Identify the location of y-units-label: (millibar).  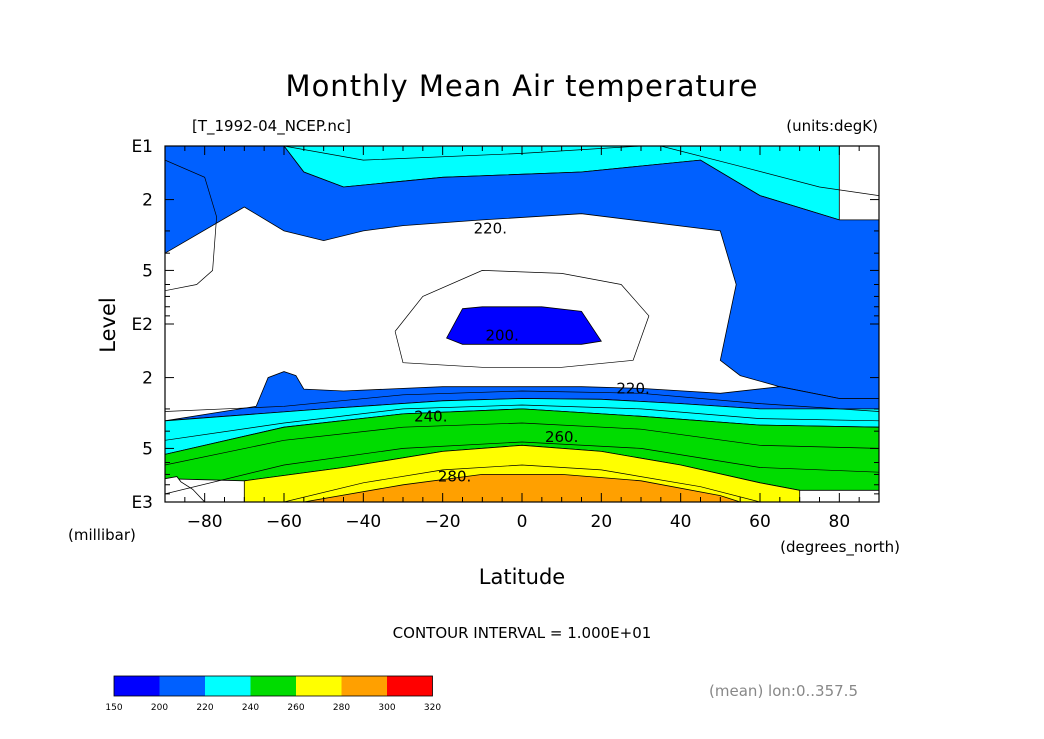
(102, 535).